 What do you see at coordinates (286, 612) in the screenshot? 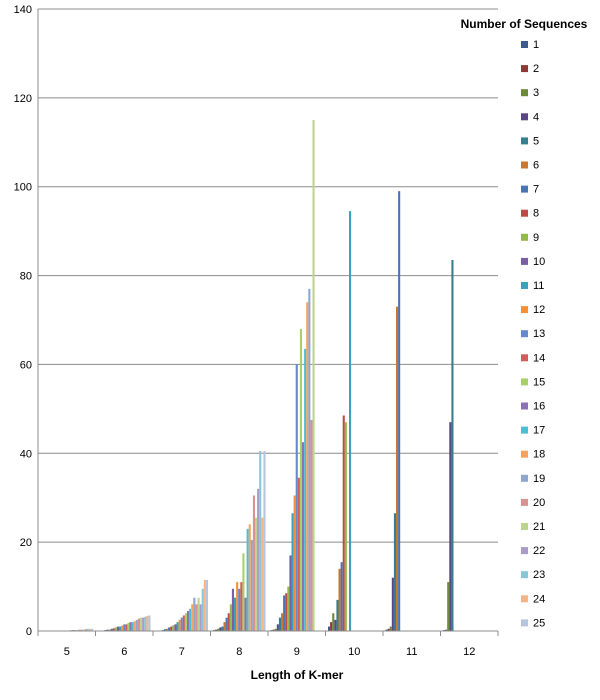
I see `bar-series-8-k9` at bounding box center [286, 612].